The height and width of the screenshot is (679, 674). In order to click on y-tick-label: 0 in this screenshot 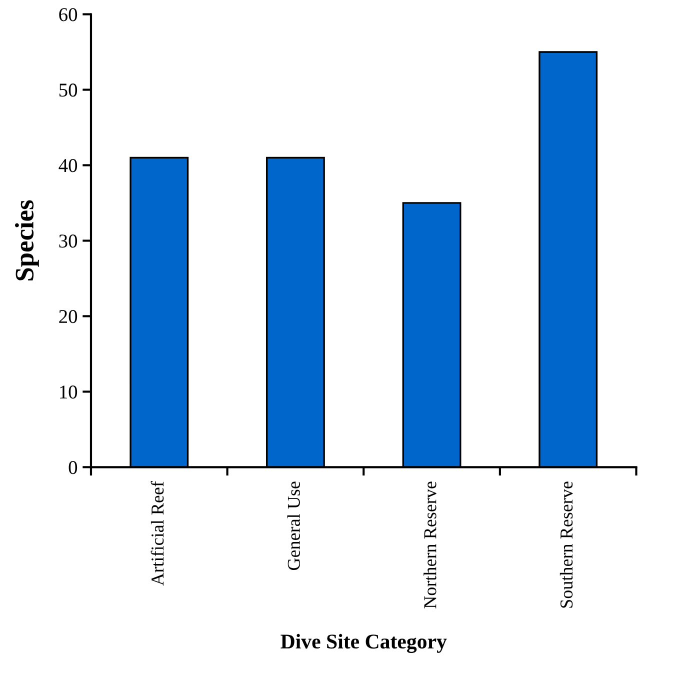, I will do `click(73, 467)`.